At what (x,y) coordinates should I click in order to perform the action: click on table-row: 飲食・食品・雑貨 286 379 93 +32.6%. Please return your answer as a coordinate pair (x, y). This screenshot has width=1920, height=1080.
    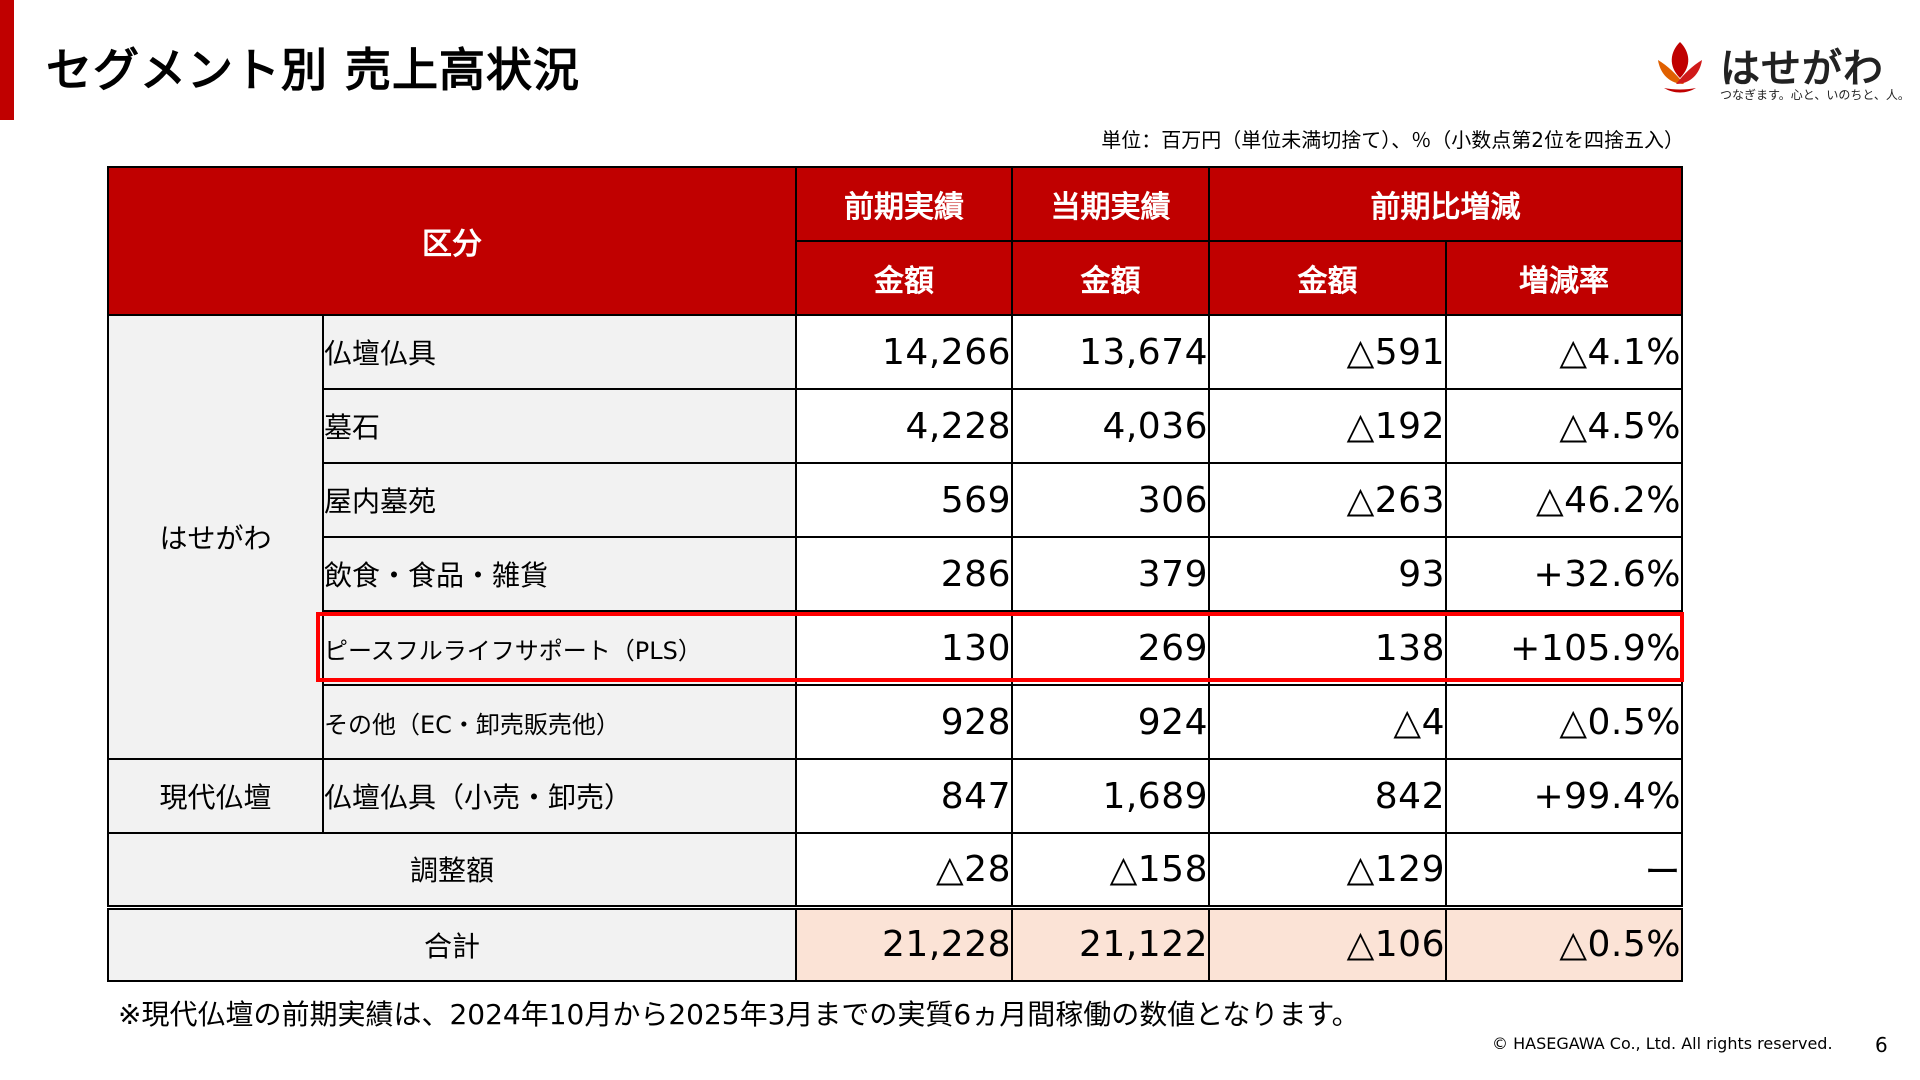
    Looking at the image, I should click on (895, 574).